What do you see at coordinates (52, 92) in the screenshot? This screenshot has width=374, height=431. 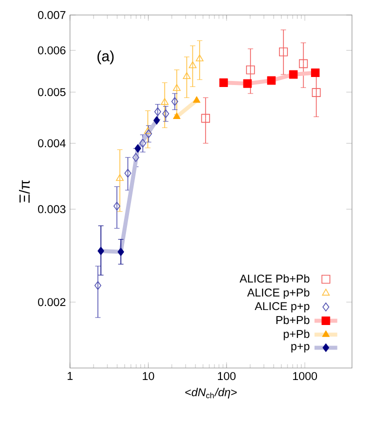 I see `y-tick-label: 0.005` at bounding box center [52, 92].